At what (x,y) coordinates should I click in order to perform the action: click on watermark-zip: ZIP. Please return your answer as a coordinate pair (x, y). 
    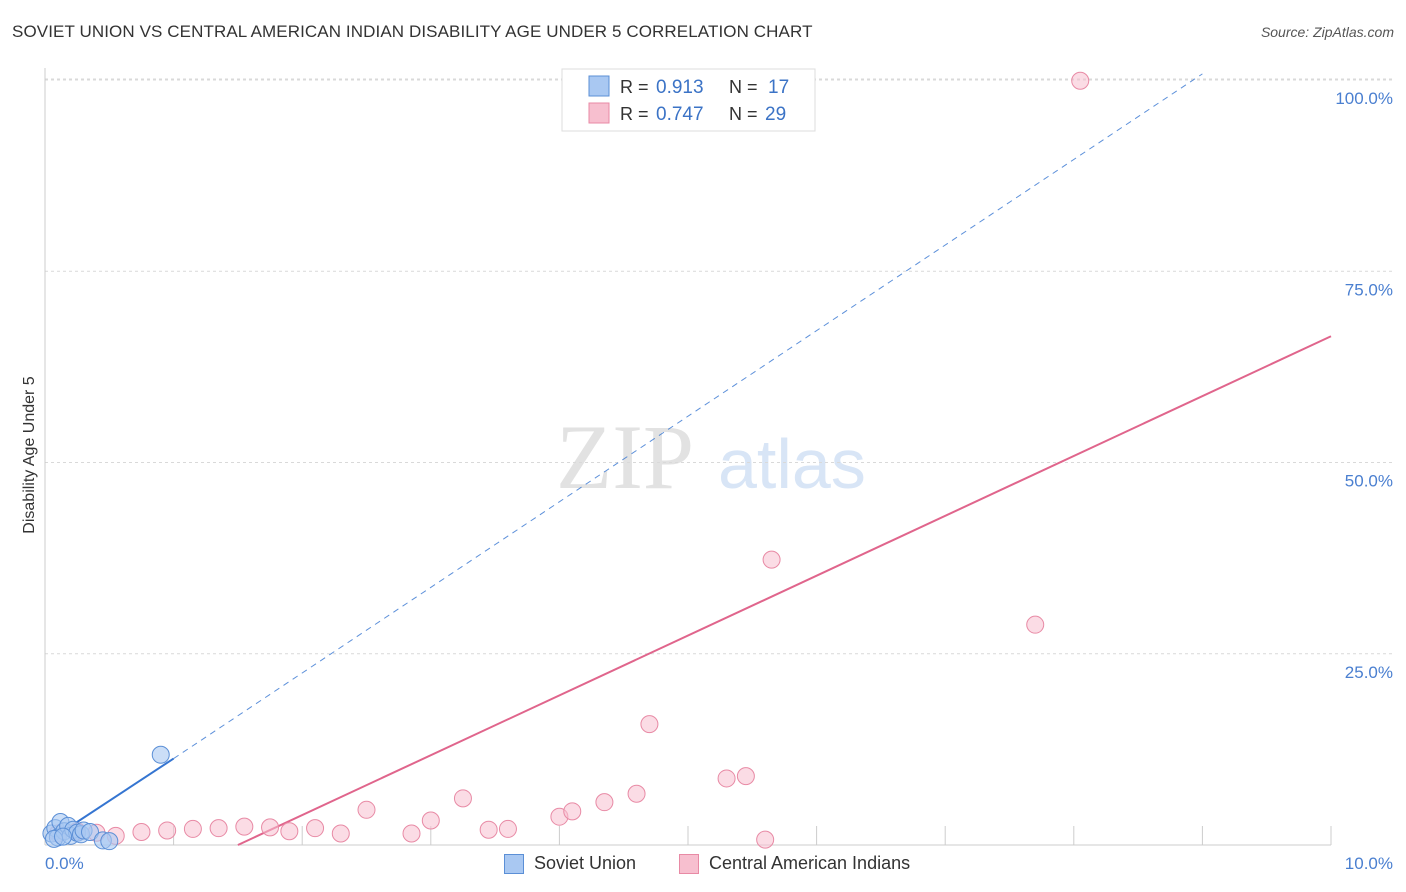
    Looking at the image, I should click on (625, 457).